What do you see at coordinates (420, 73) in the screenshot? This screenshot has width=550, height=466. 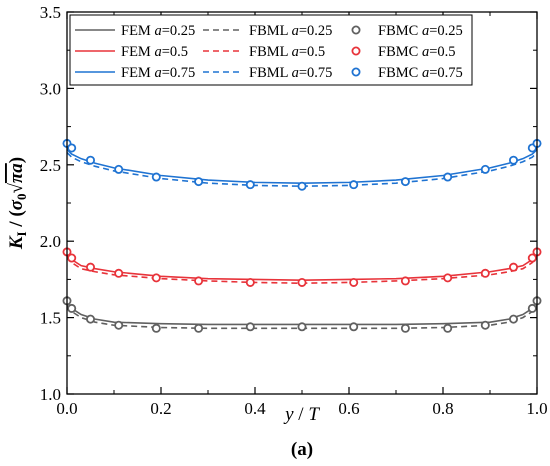 I see `legend-label: FBMC a=0.75` at bounding box center [420, 73].